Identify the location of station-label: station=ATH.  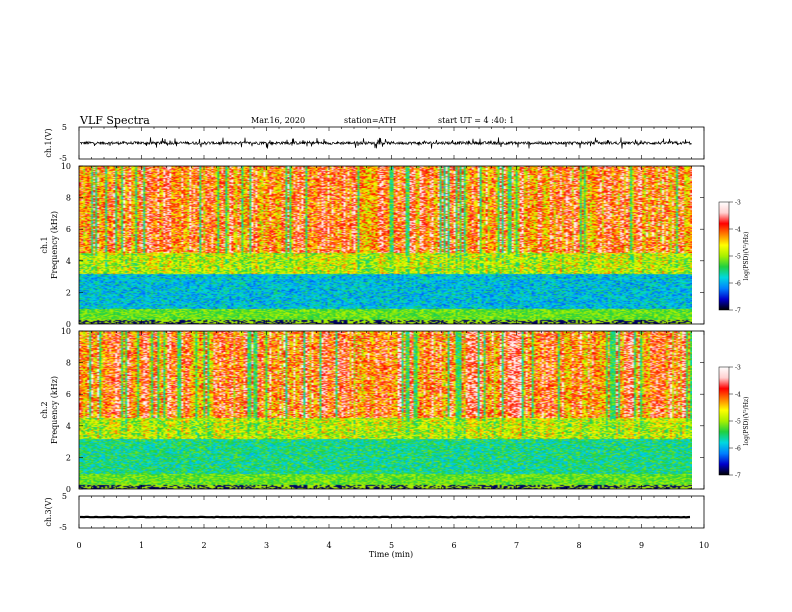
(370, 120).